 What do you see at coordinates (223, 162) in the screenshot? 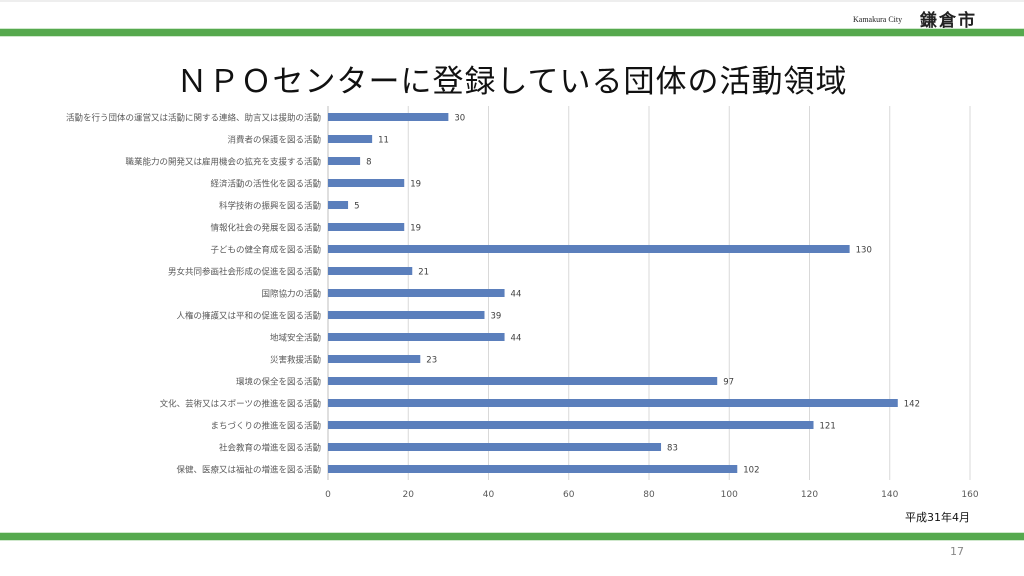
I see `y-tick-label: 職業能力の開発又は雇用機会の拡充を支援する活動` at bounding box center [223, 162].